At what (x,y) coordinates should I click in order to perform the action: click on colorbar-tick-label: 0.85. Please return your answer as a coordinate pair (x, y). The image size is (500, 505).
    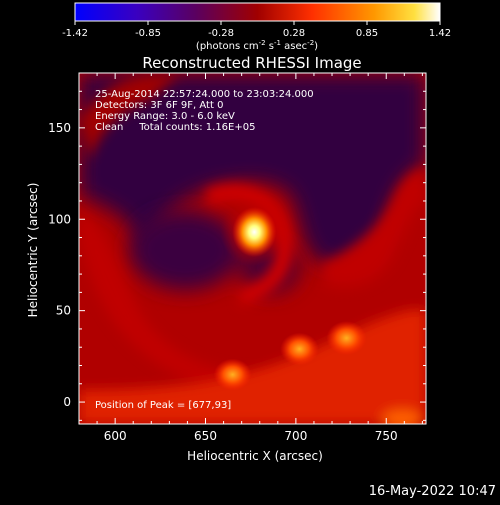
    Looking at the image, I should click on (367, 33).